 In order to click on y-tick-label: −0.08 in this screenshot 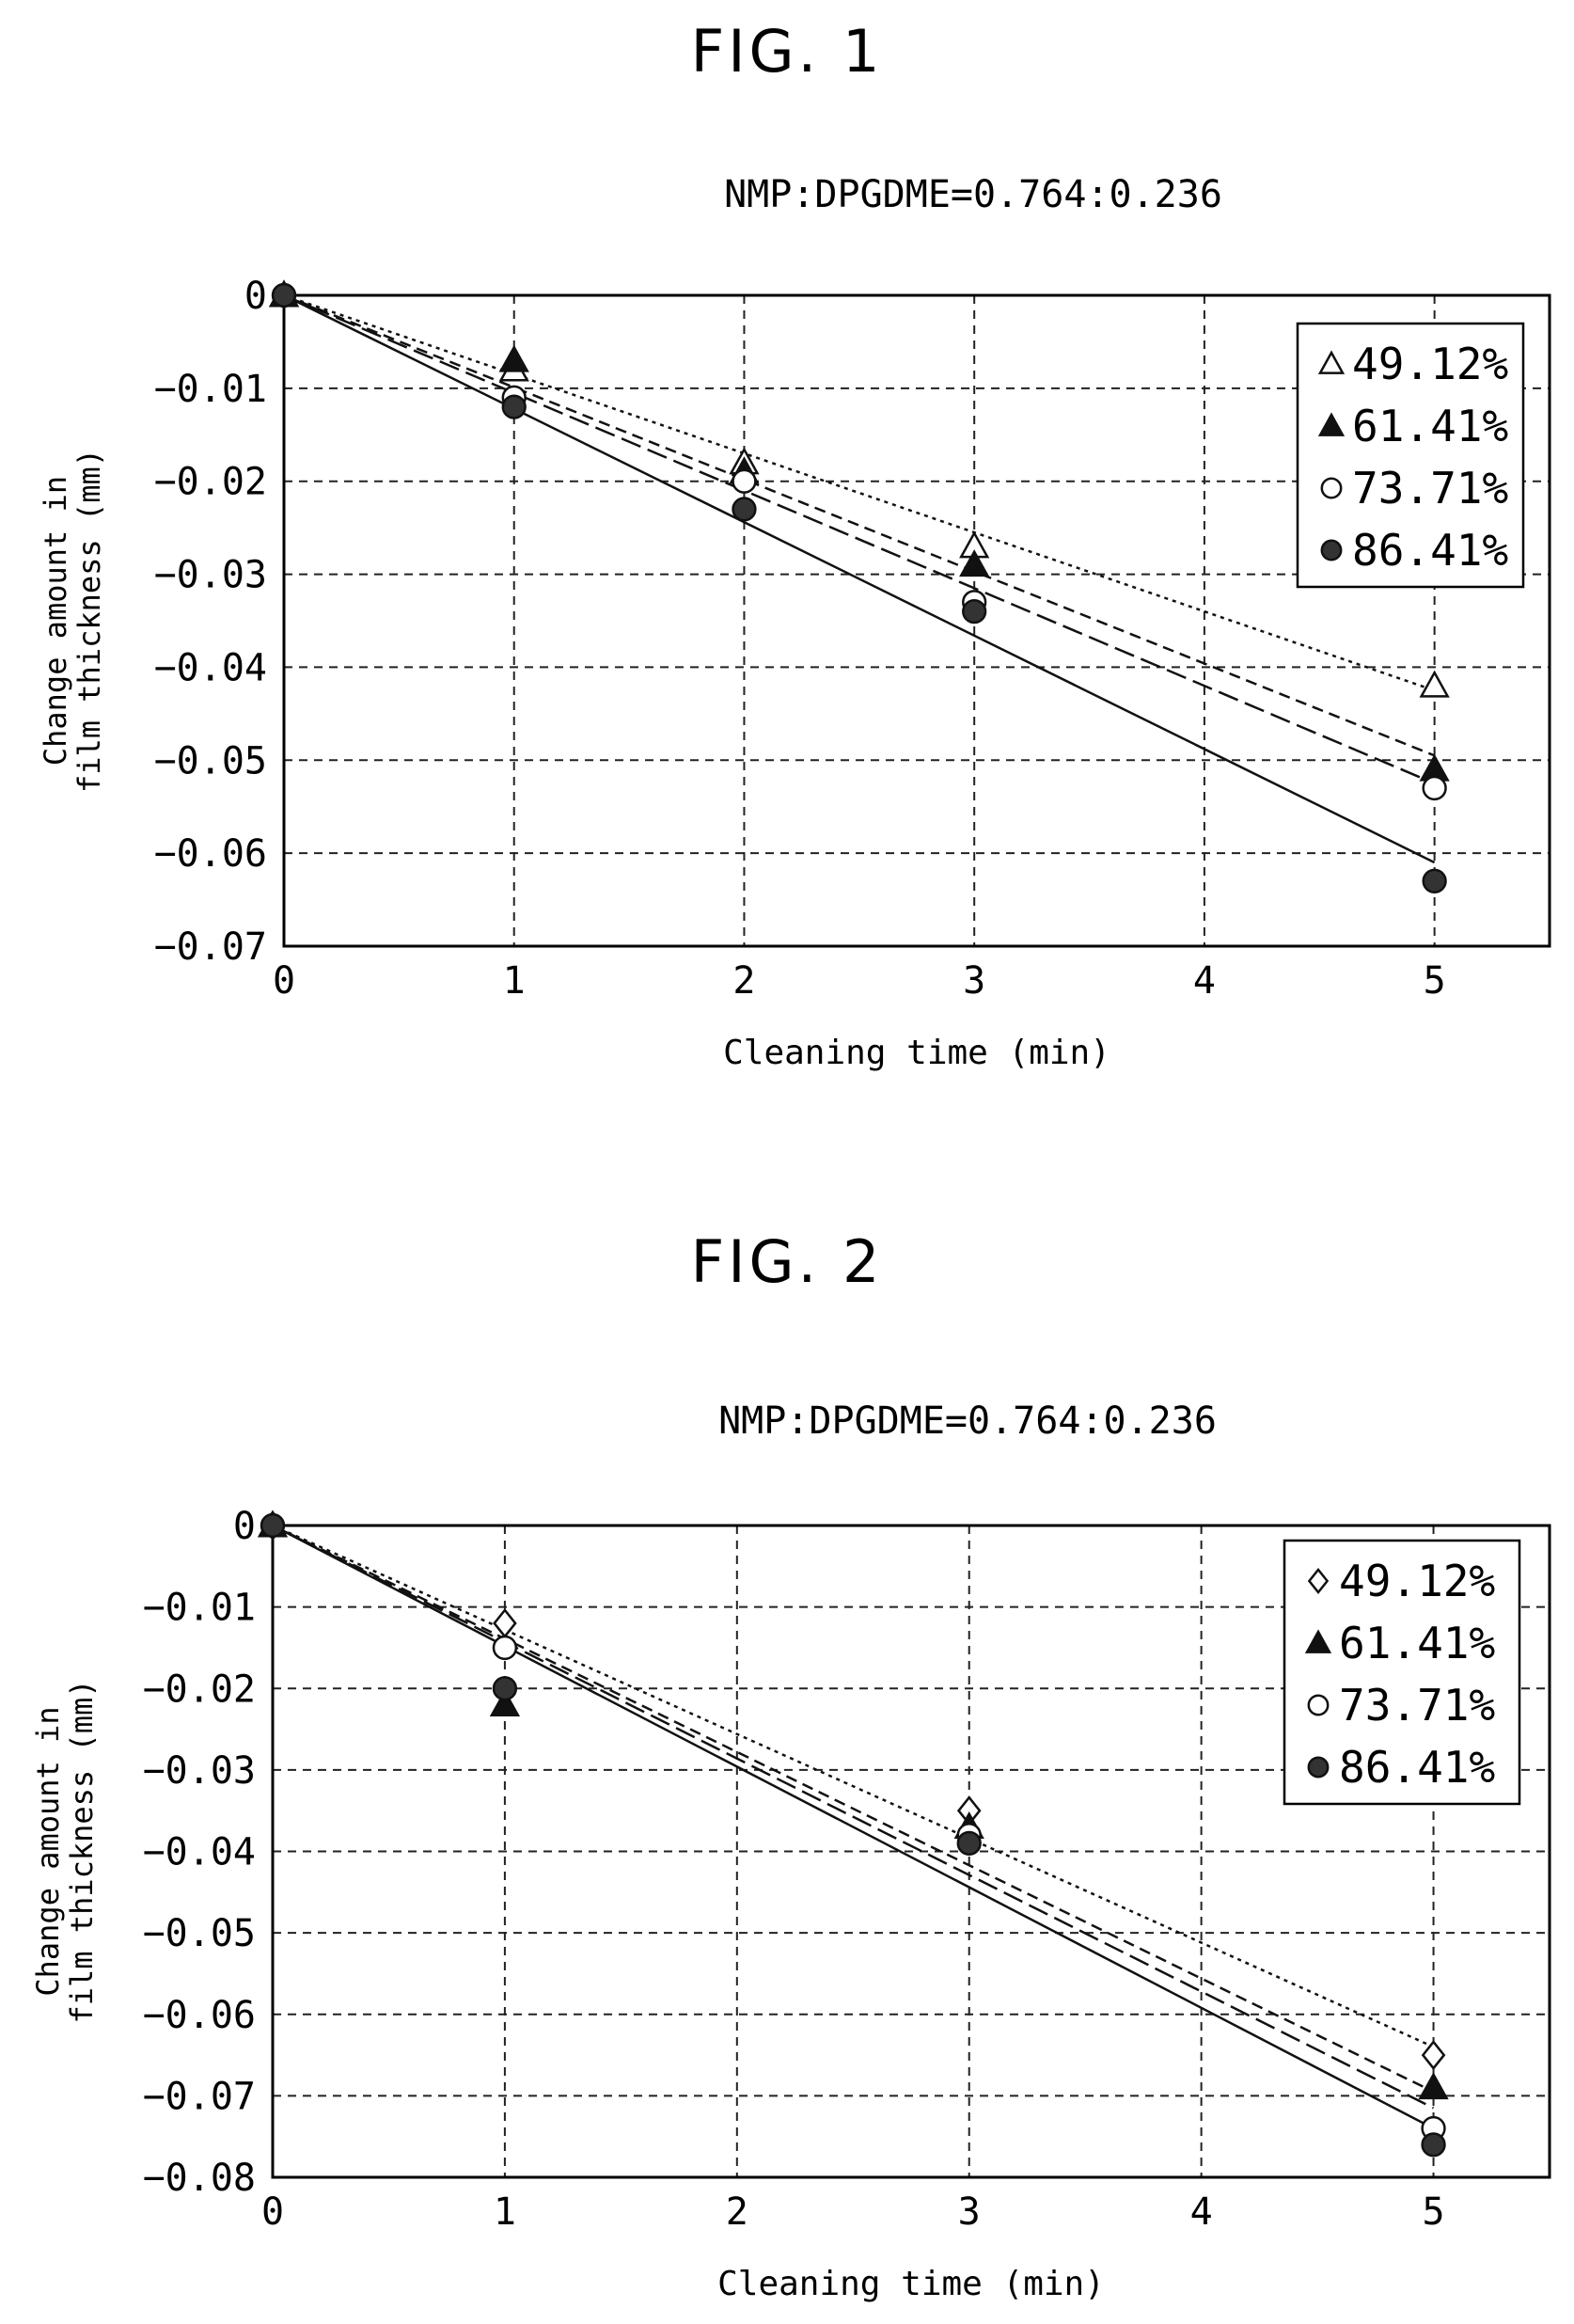, I will do `click(199, 2178)`.